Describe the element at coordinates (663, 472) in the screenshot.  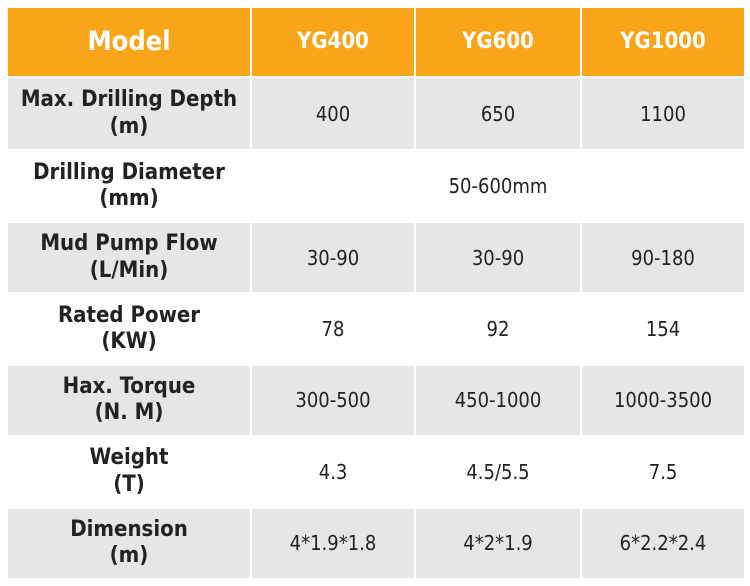
I see `cell-value: 7.5` at that location.